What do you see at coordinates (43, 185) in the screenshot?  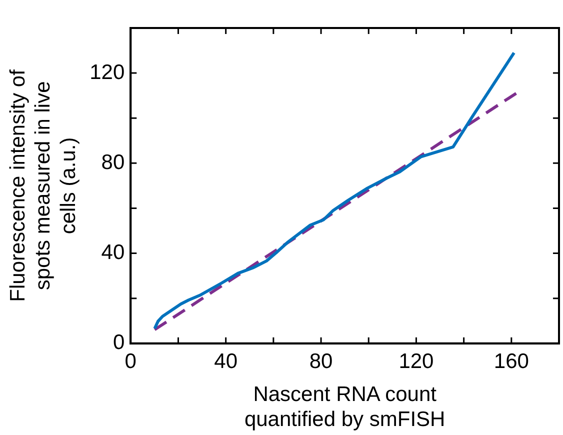 I see `y-axis-title: Fluorescence intensity of spots measured in live cells (a.u.)` at bounding box center [43, 185].